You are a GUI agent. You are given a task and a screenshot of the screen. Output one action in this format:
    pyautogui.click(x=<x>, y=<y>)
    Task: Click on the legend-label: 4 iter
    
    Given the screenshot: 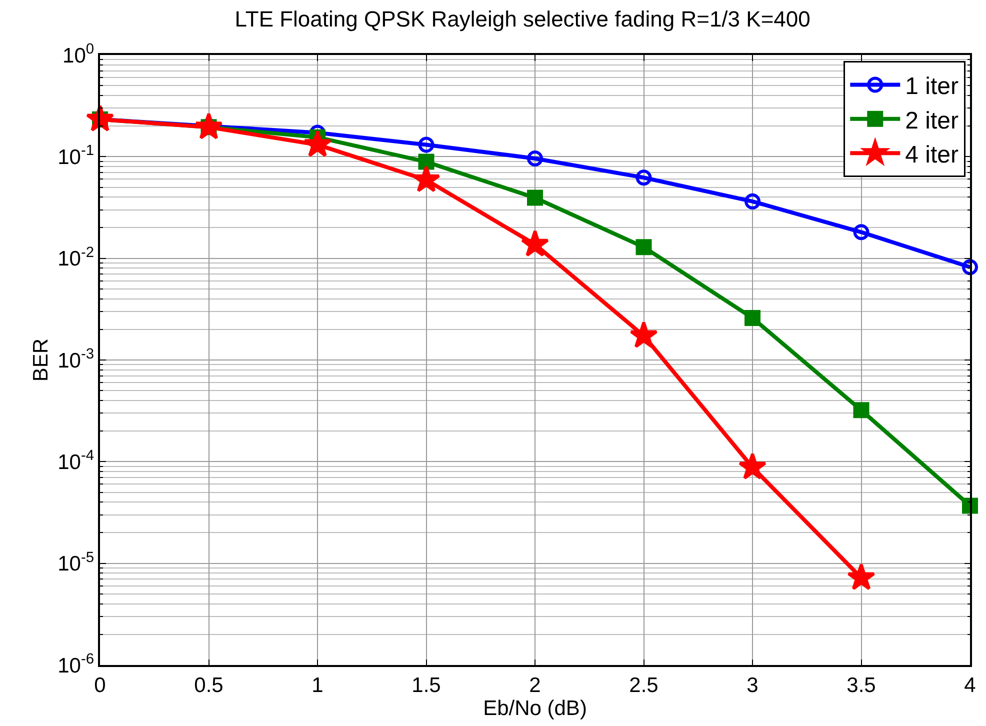 What is the action you would take?
    pyautogui.click(x=932, y=154)
    